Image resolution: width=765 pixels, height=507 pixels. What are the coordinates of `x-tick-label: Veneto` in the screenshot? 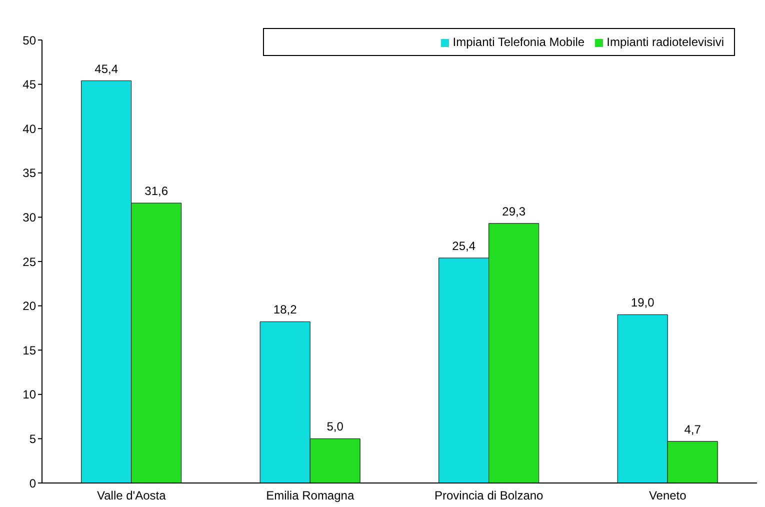 It's located at (667, 495).